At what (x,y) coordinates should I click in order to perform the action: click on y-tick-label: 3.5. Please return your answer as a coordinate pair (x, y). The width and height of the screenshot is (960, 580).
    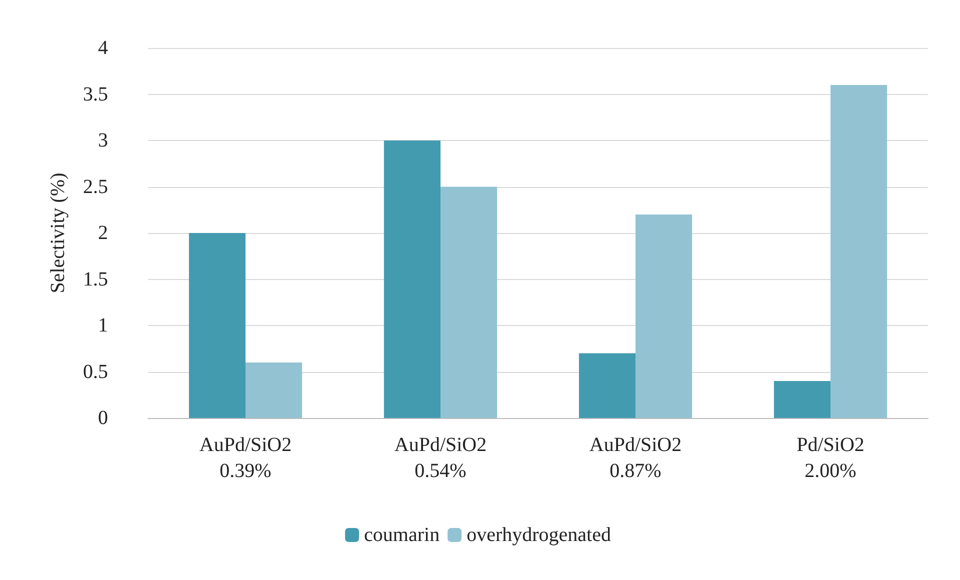
    Looking at the image, I should click on (95, 94).